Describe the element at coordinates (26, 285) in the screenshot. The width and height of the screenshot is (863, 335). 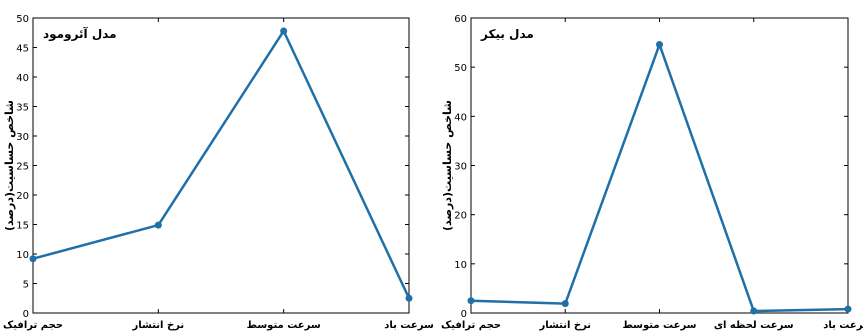
I see `y-tick-label: 5` at that location.